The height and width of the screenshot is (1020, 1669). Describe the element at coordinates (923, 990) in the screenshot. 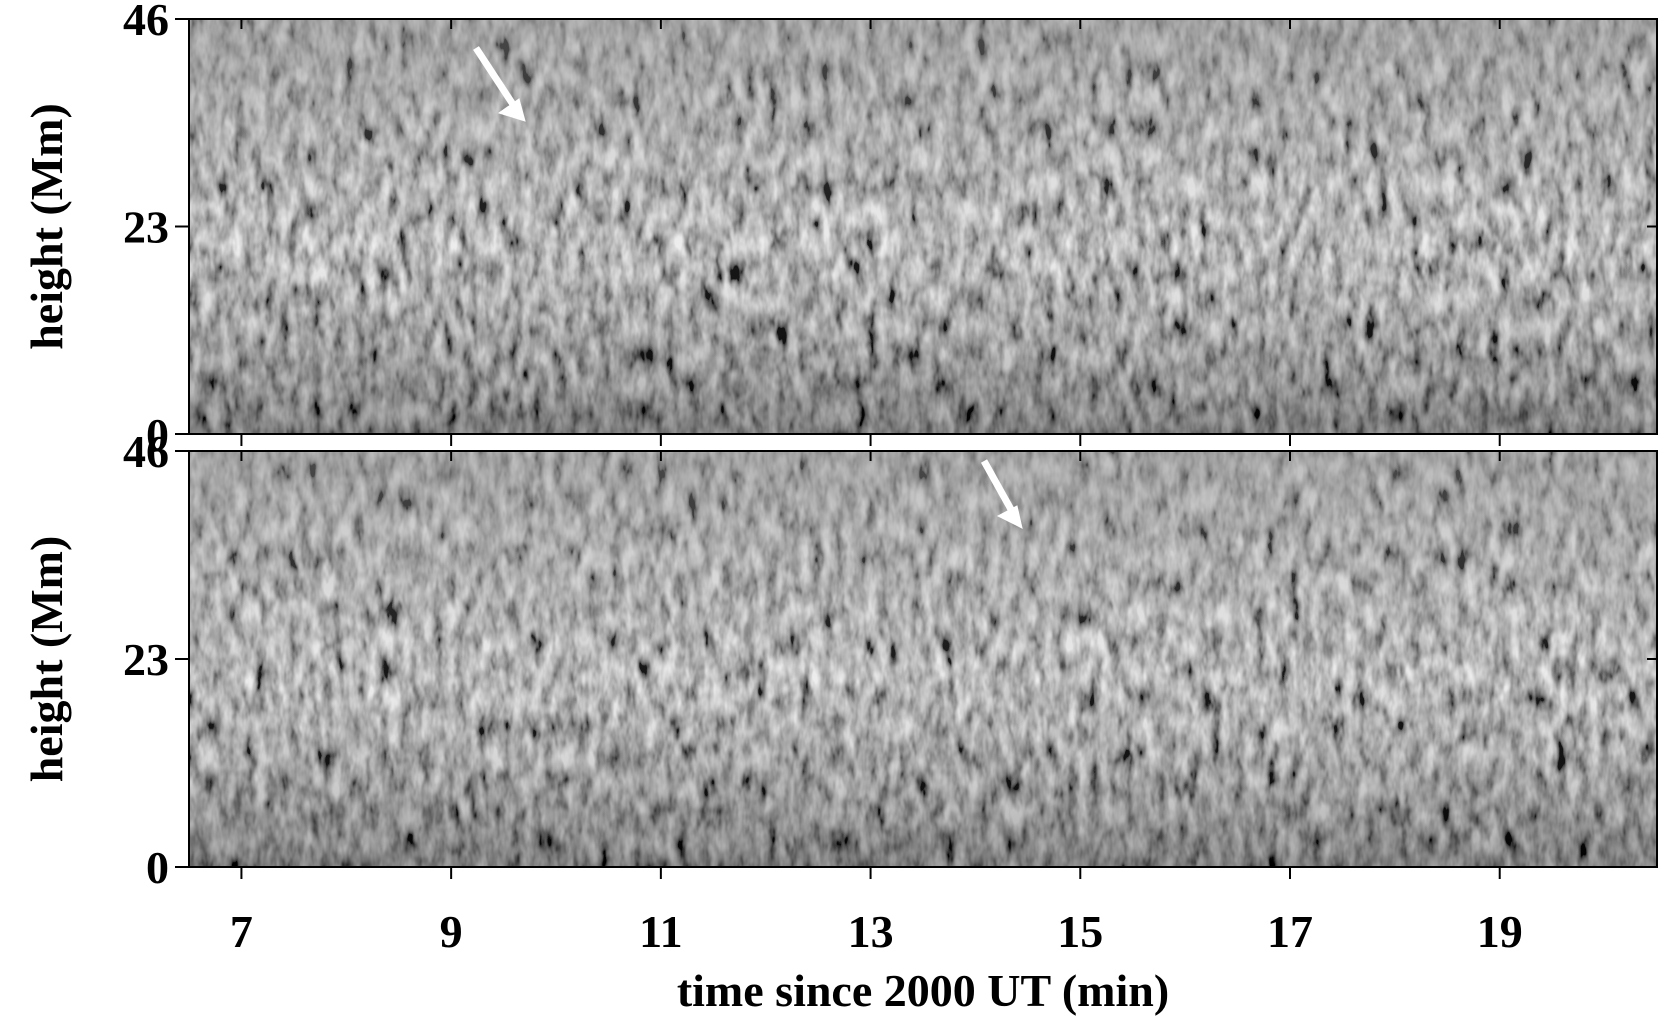

I see `x-axis-label: time since 2000 UT (min)` at that location.